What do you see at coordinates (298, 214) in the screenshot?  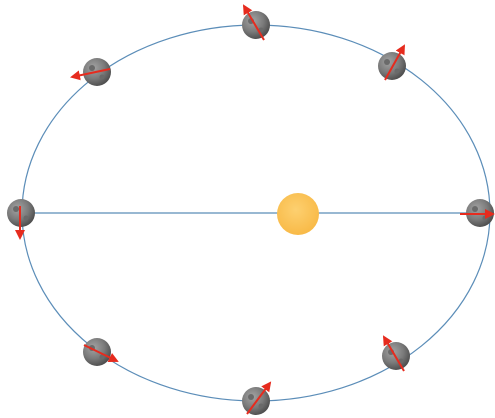 I see `sun-icon` at bounding box center [298, 214].